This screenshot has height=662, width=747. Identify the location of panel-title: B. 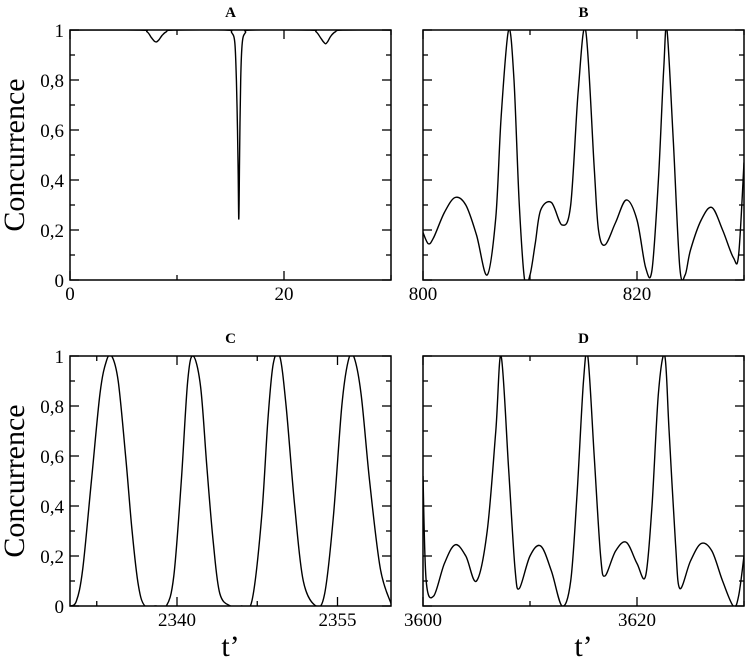
(583, 13).